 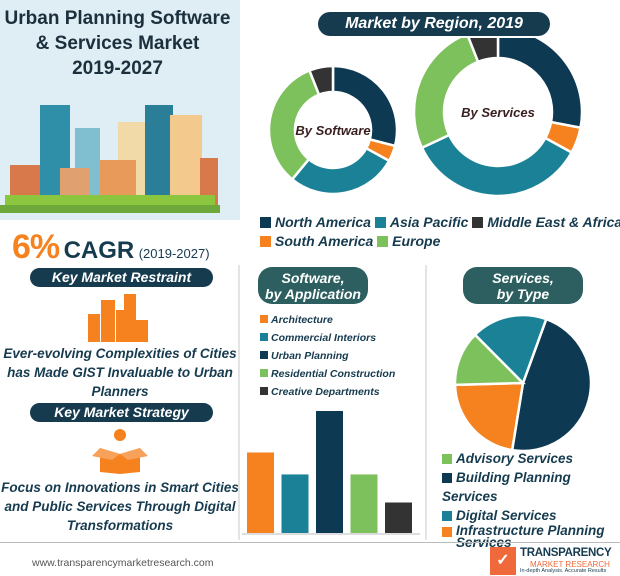 What do you see at coordinates (313, 294) in the screenshot?
I see `heading-line: by Application` at bounding box center [313, 294].